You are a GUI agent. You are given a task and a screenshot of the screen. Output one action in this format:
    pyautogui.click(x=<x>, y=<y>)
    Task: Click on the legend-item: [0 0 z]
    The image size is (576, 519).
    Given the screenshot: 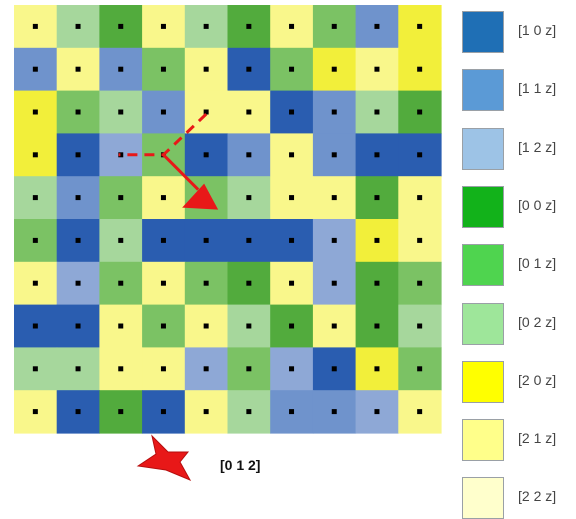 What is the action you would take?
    pyautogui.click(x=519, y=206)
    